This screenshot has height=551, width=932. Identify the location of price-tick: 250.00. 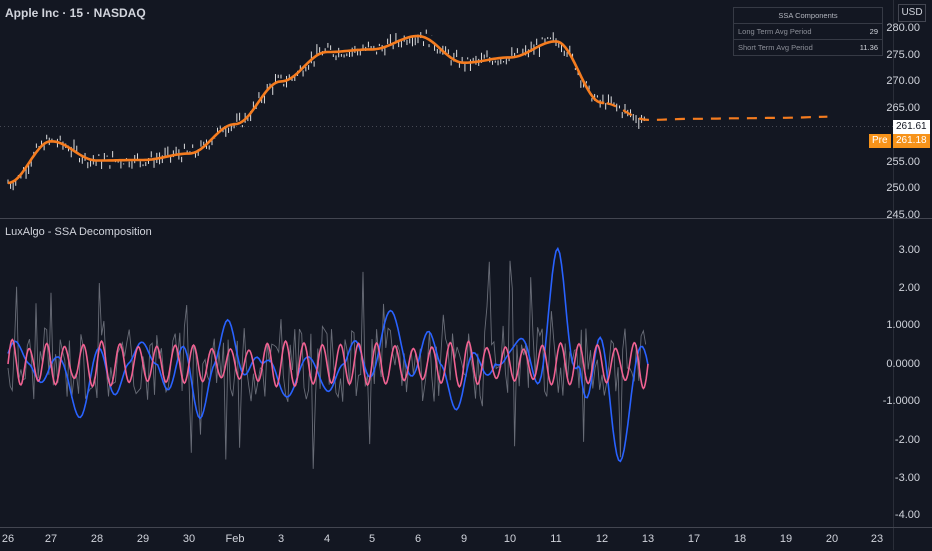
(903, 188).